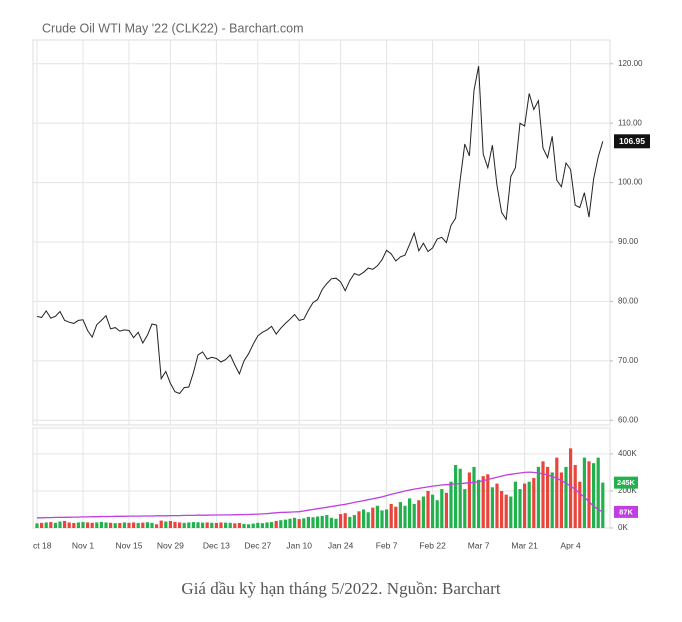 This screenshot has height=622, width=682. What do you see at coordinates (630, 63) in the screenshot?
I see `y-tick-label: 120.00` at bounding box center [630, 63].